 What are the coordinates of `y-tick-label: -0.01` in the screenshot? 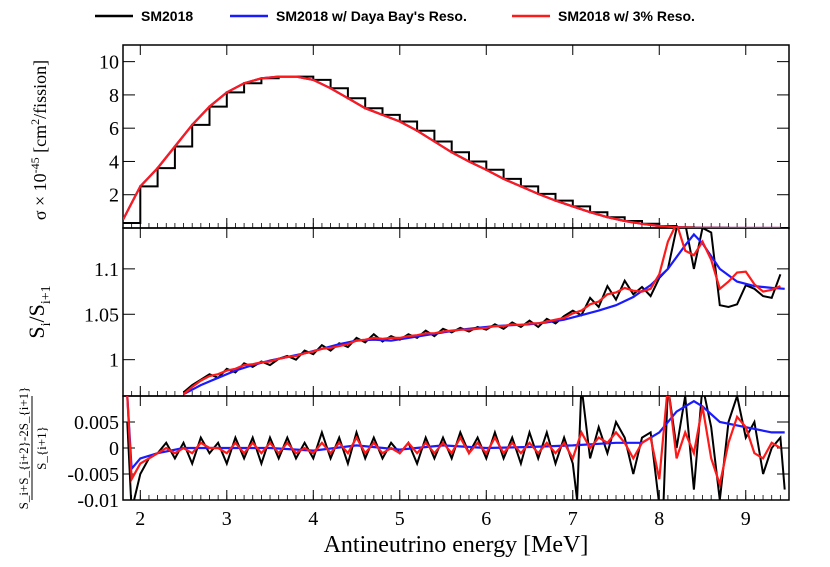 It's located at (98, 501).